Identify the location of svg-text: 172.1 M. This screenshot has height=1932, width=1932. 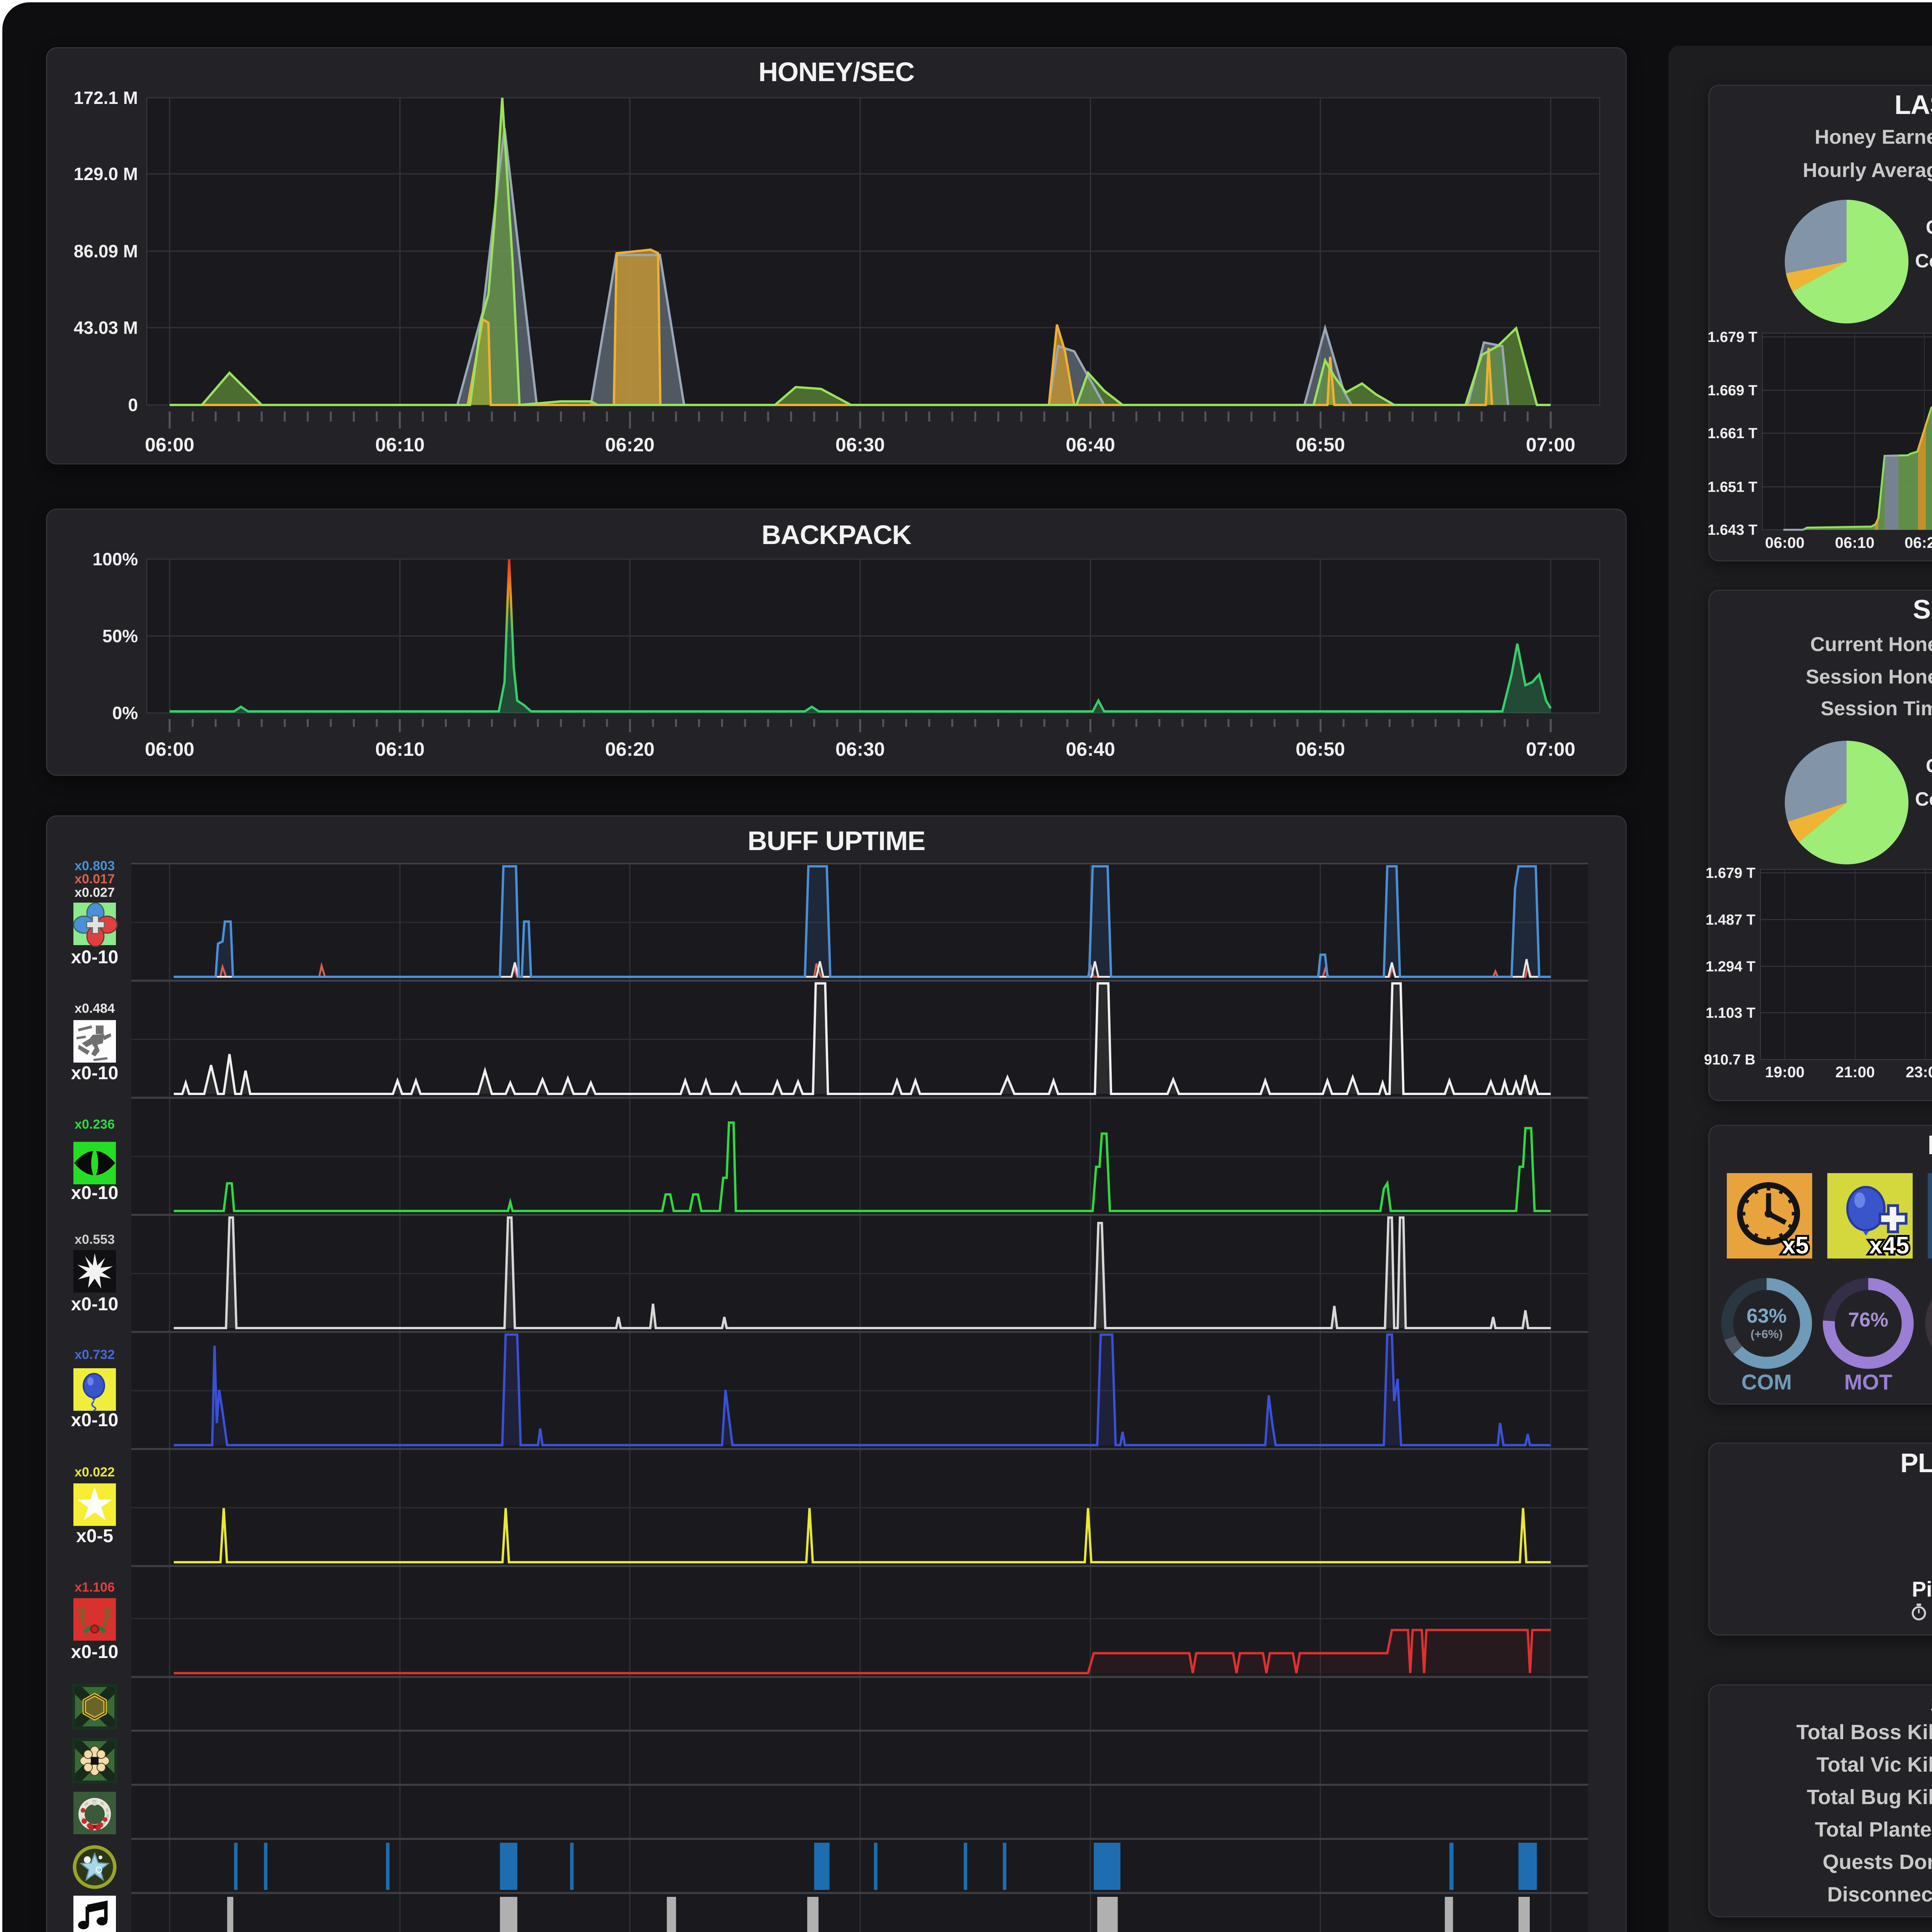
(106, 98).